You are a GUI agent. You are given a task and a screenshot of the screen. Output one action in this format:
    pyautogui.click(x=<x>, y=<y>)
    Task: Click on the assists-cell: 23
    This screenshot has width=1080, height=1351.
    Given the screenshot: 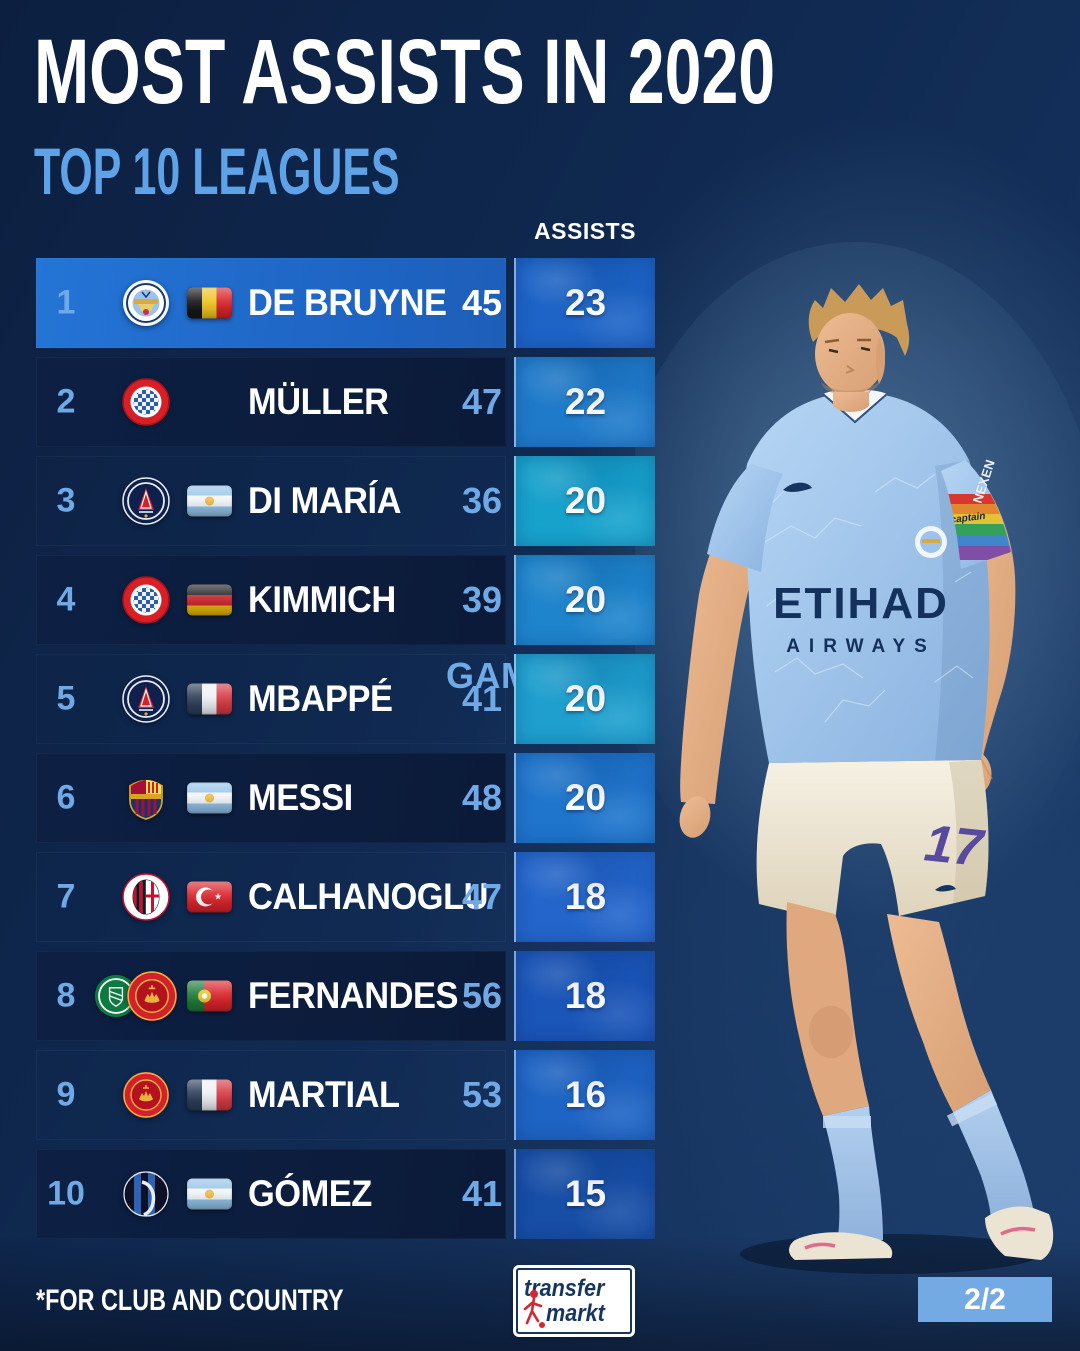 What is the action you would take?
    pyautogui.click(x=584, y=303)
    